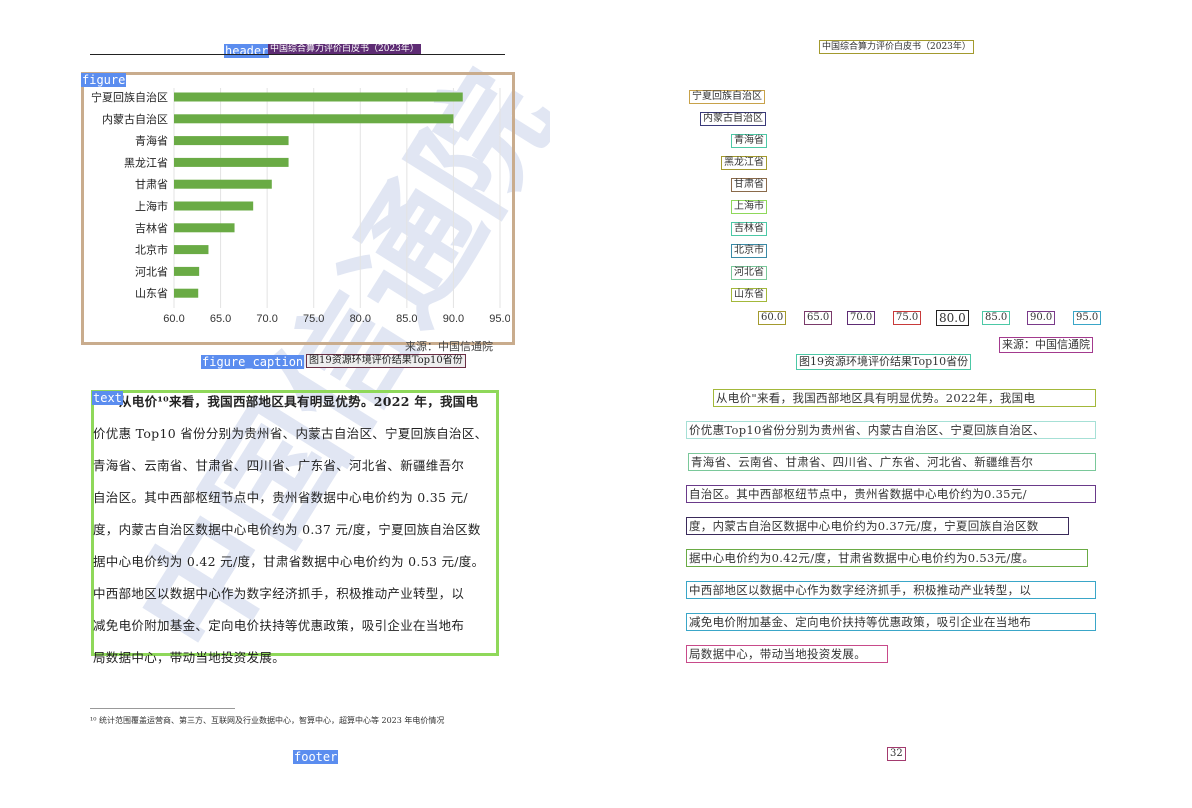 The image size is (1192, 808). I want to click on paragraph-line: 减免电价附加基金、定向电价扶持等优惠政策，吸引企业在当地布, so click(279, 625).